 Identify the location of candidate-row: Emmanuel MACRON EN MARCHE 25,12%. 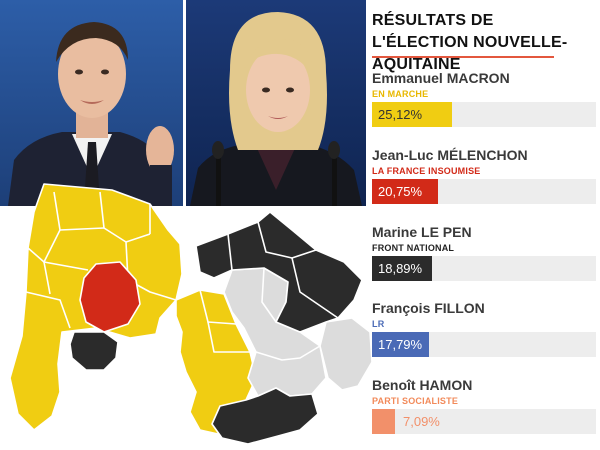
(486, 104).